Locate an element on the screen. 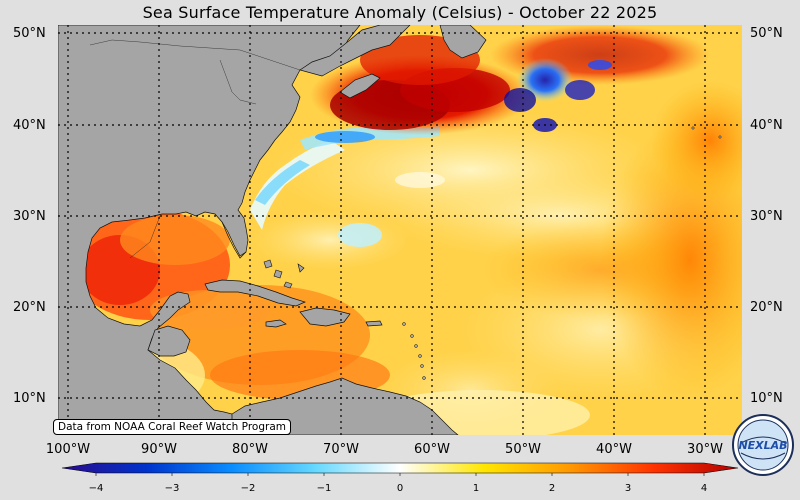  land-cuba is located at coordinates (255, 293).